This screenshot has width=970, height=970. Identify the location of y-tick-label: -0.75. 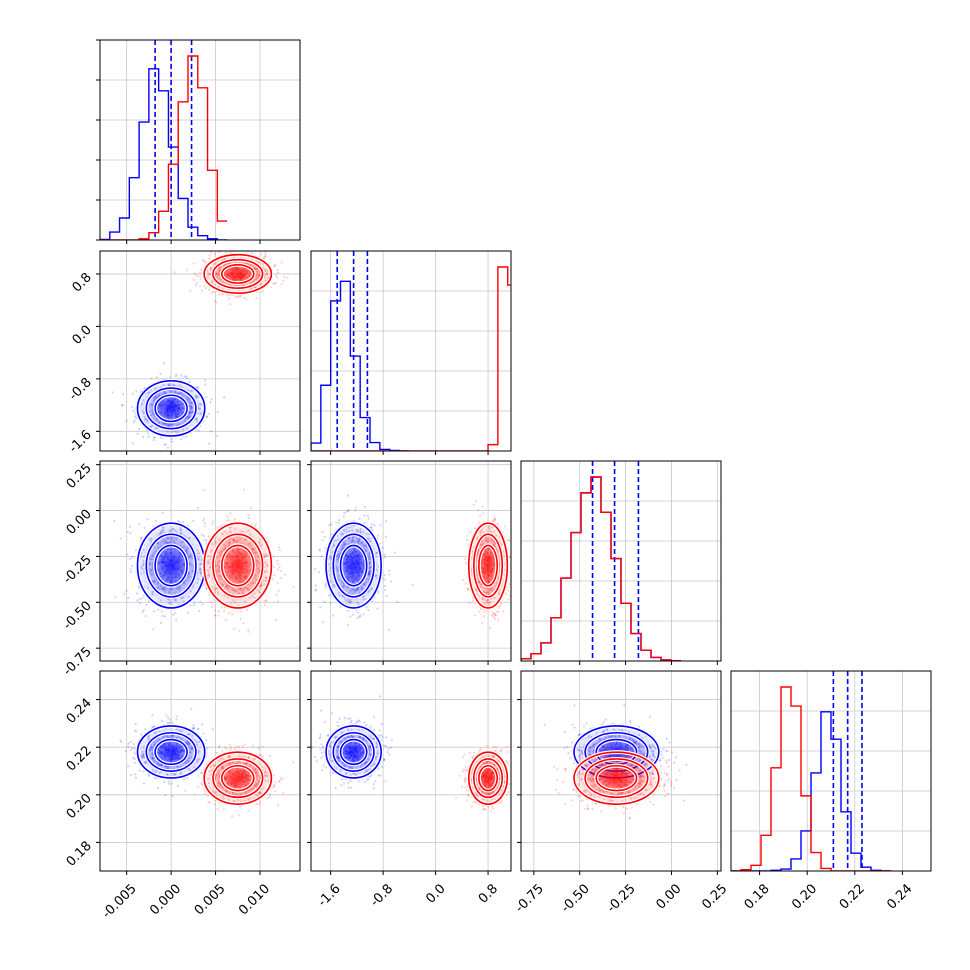
(77, 661).